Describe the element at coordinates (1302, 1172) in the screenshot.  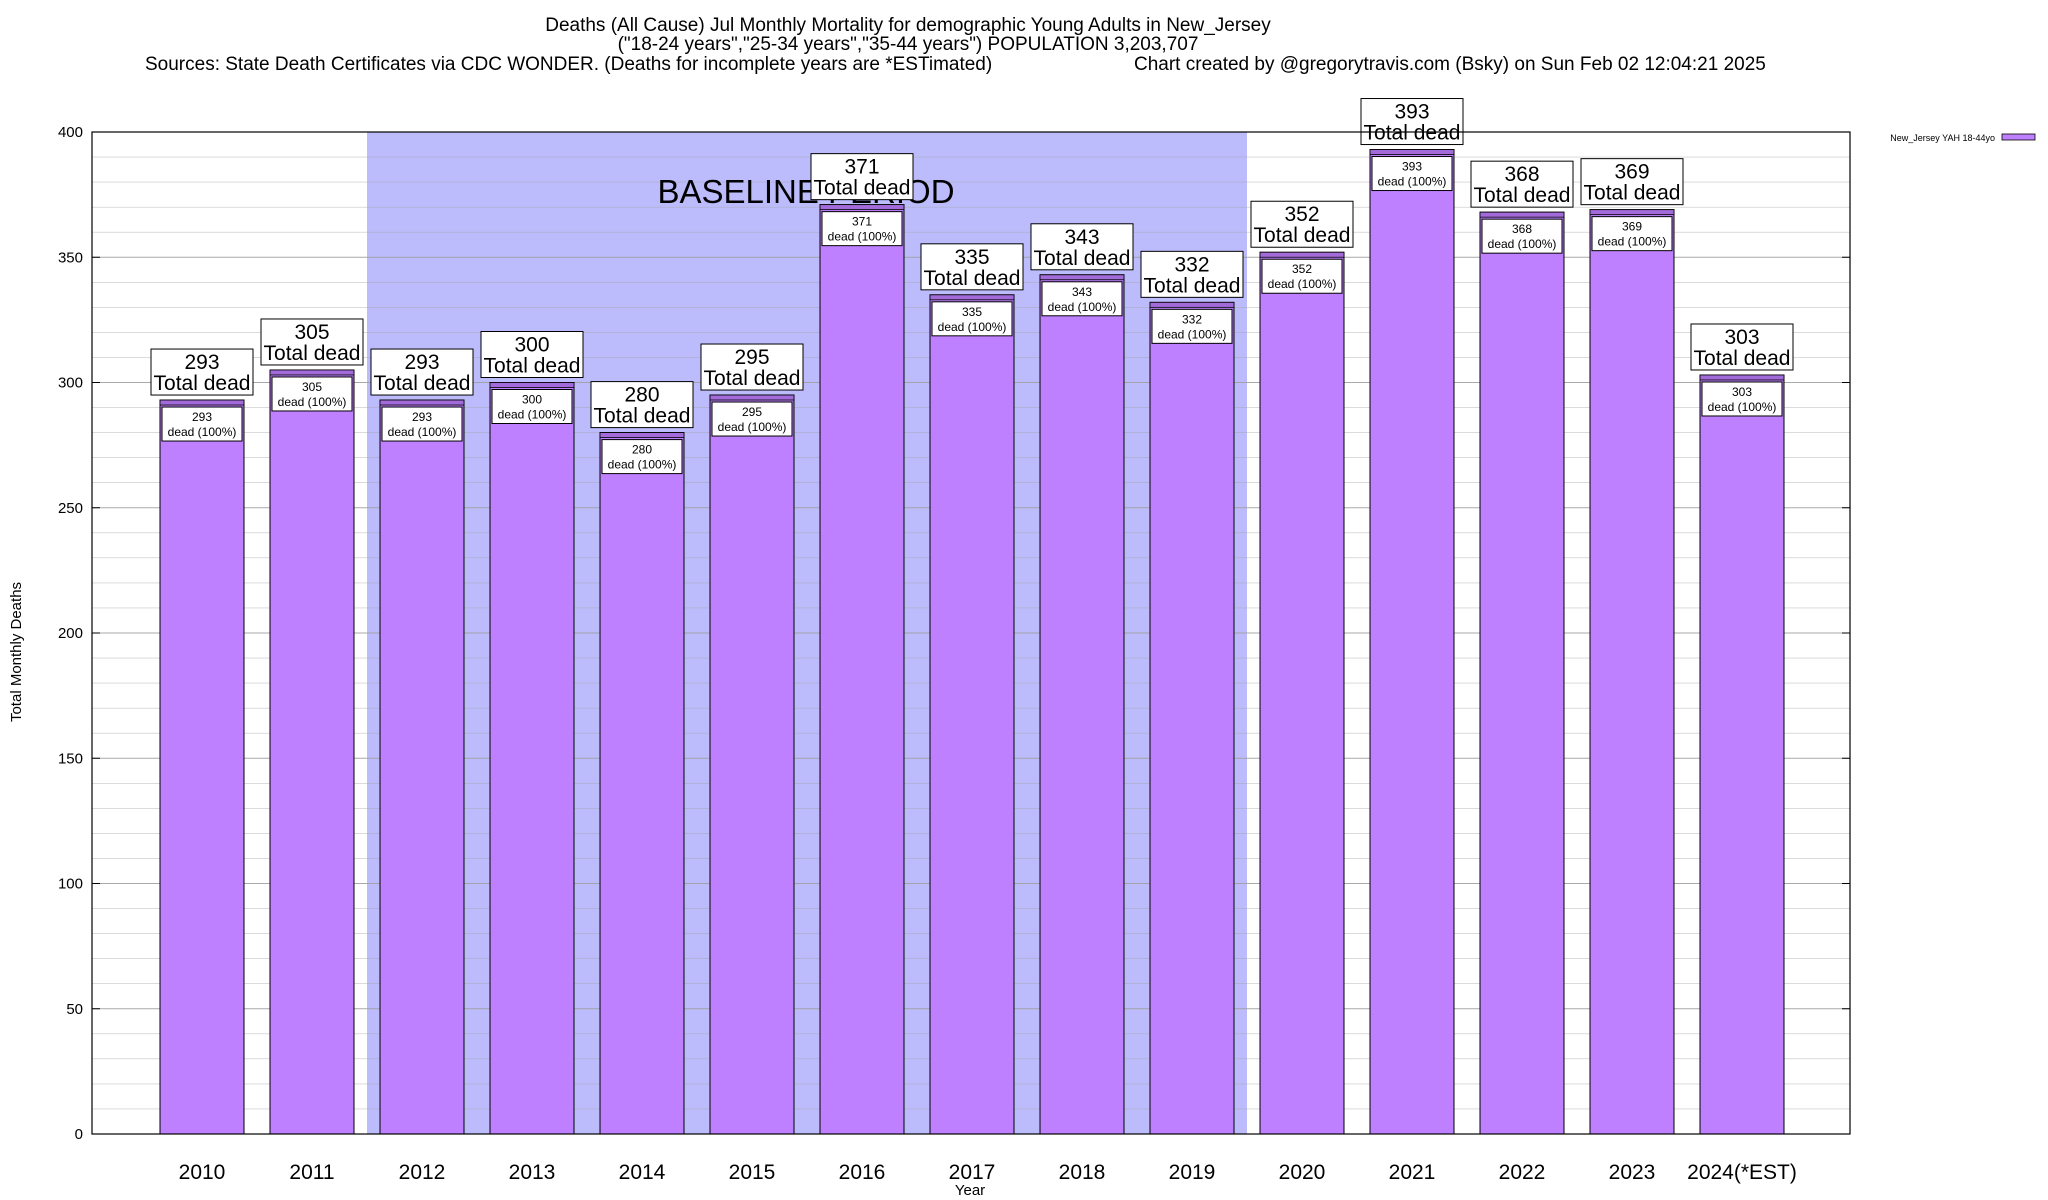
I see `x-tick-label: 2020` at that location.